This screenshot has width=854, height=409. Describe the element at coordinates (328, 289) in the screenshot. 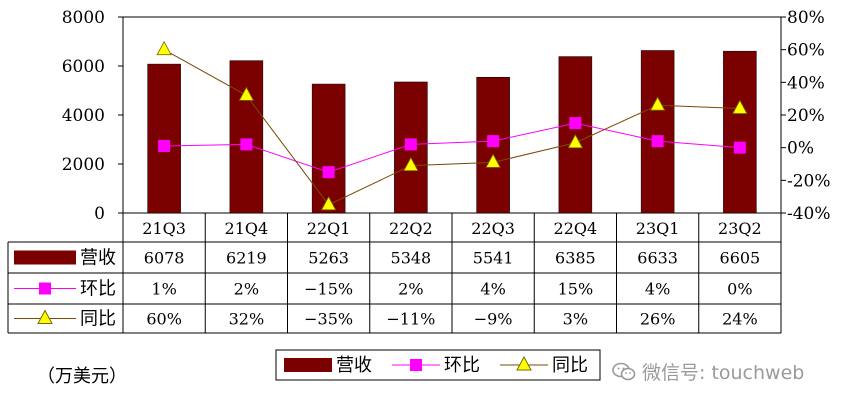

I see `table-cell: −15%` at that location.